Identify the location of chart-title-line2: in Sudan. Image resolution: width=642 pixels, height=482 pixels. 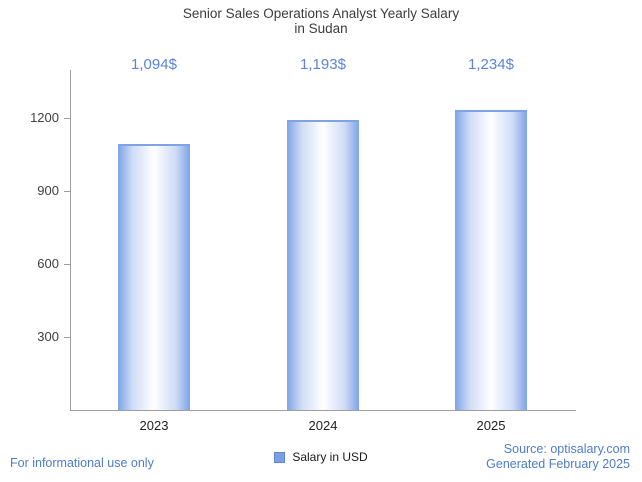
(321, 28).